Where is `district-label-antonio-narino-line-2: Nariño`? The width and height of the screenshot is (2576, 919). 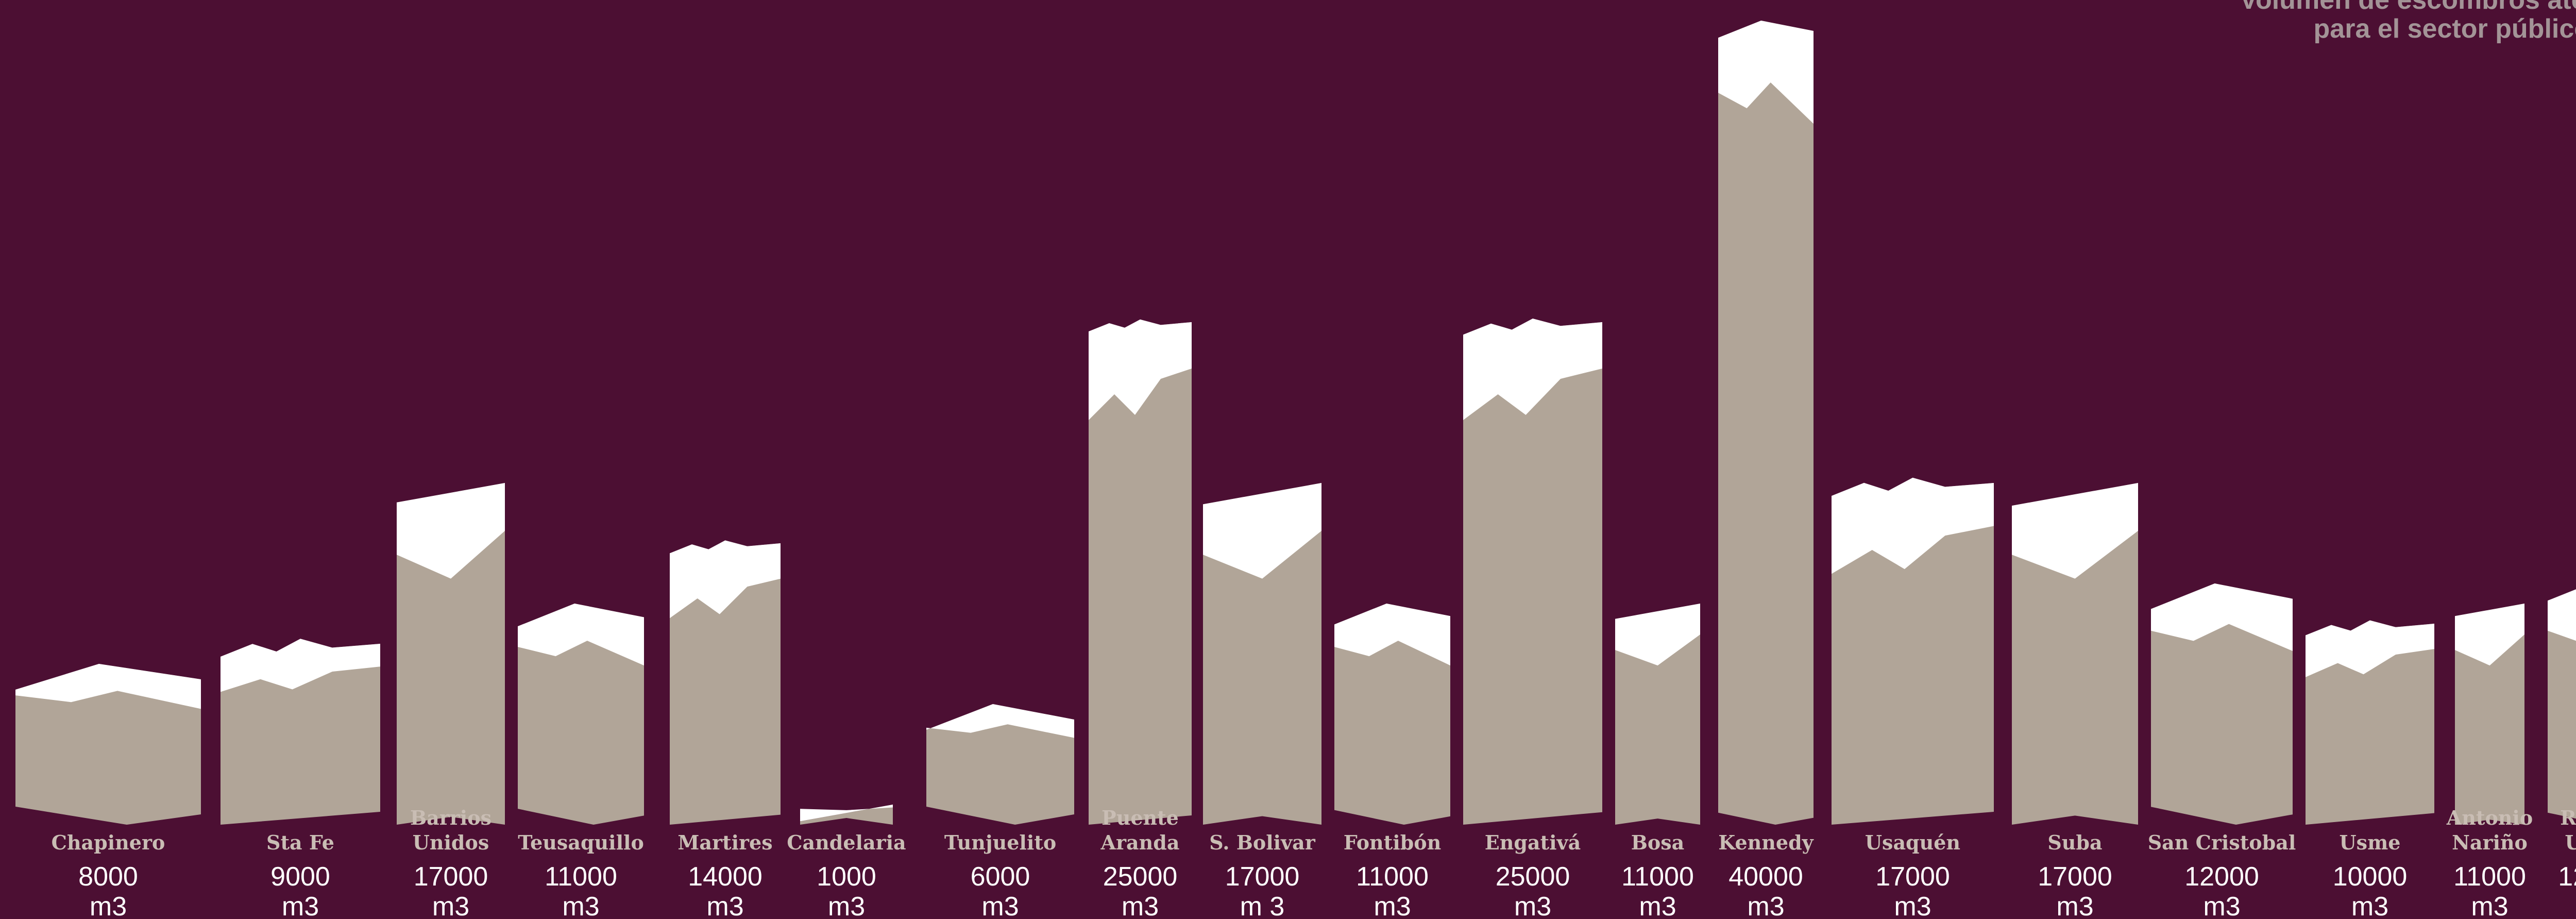
district-label-antonio-narino-line-2: Nariño is located at coordinates (2490, 842).